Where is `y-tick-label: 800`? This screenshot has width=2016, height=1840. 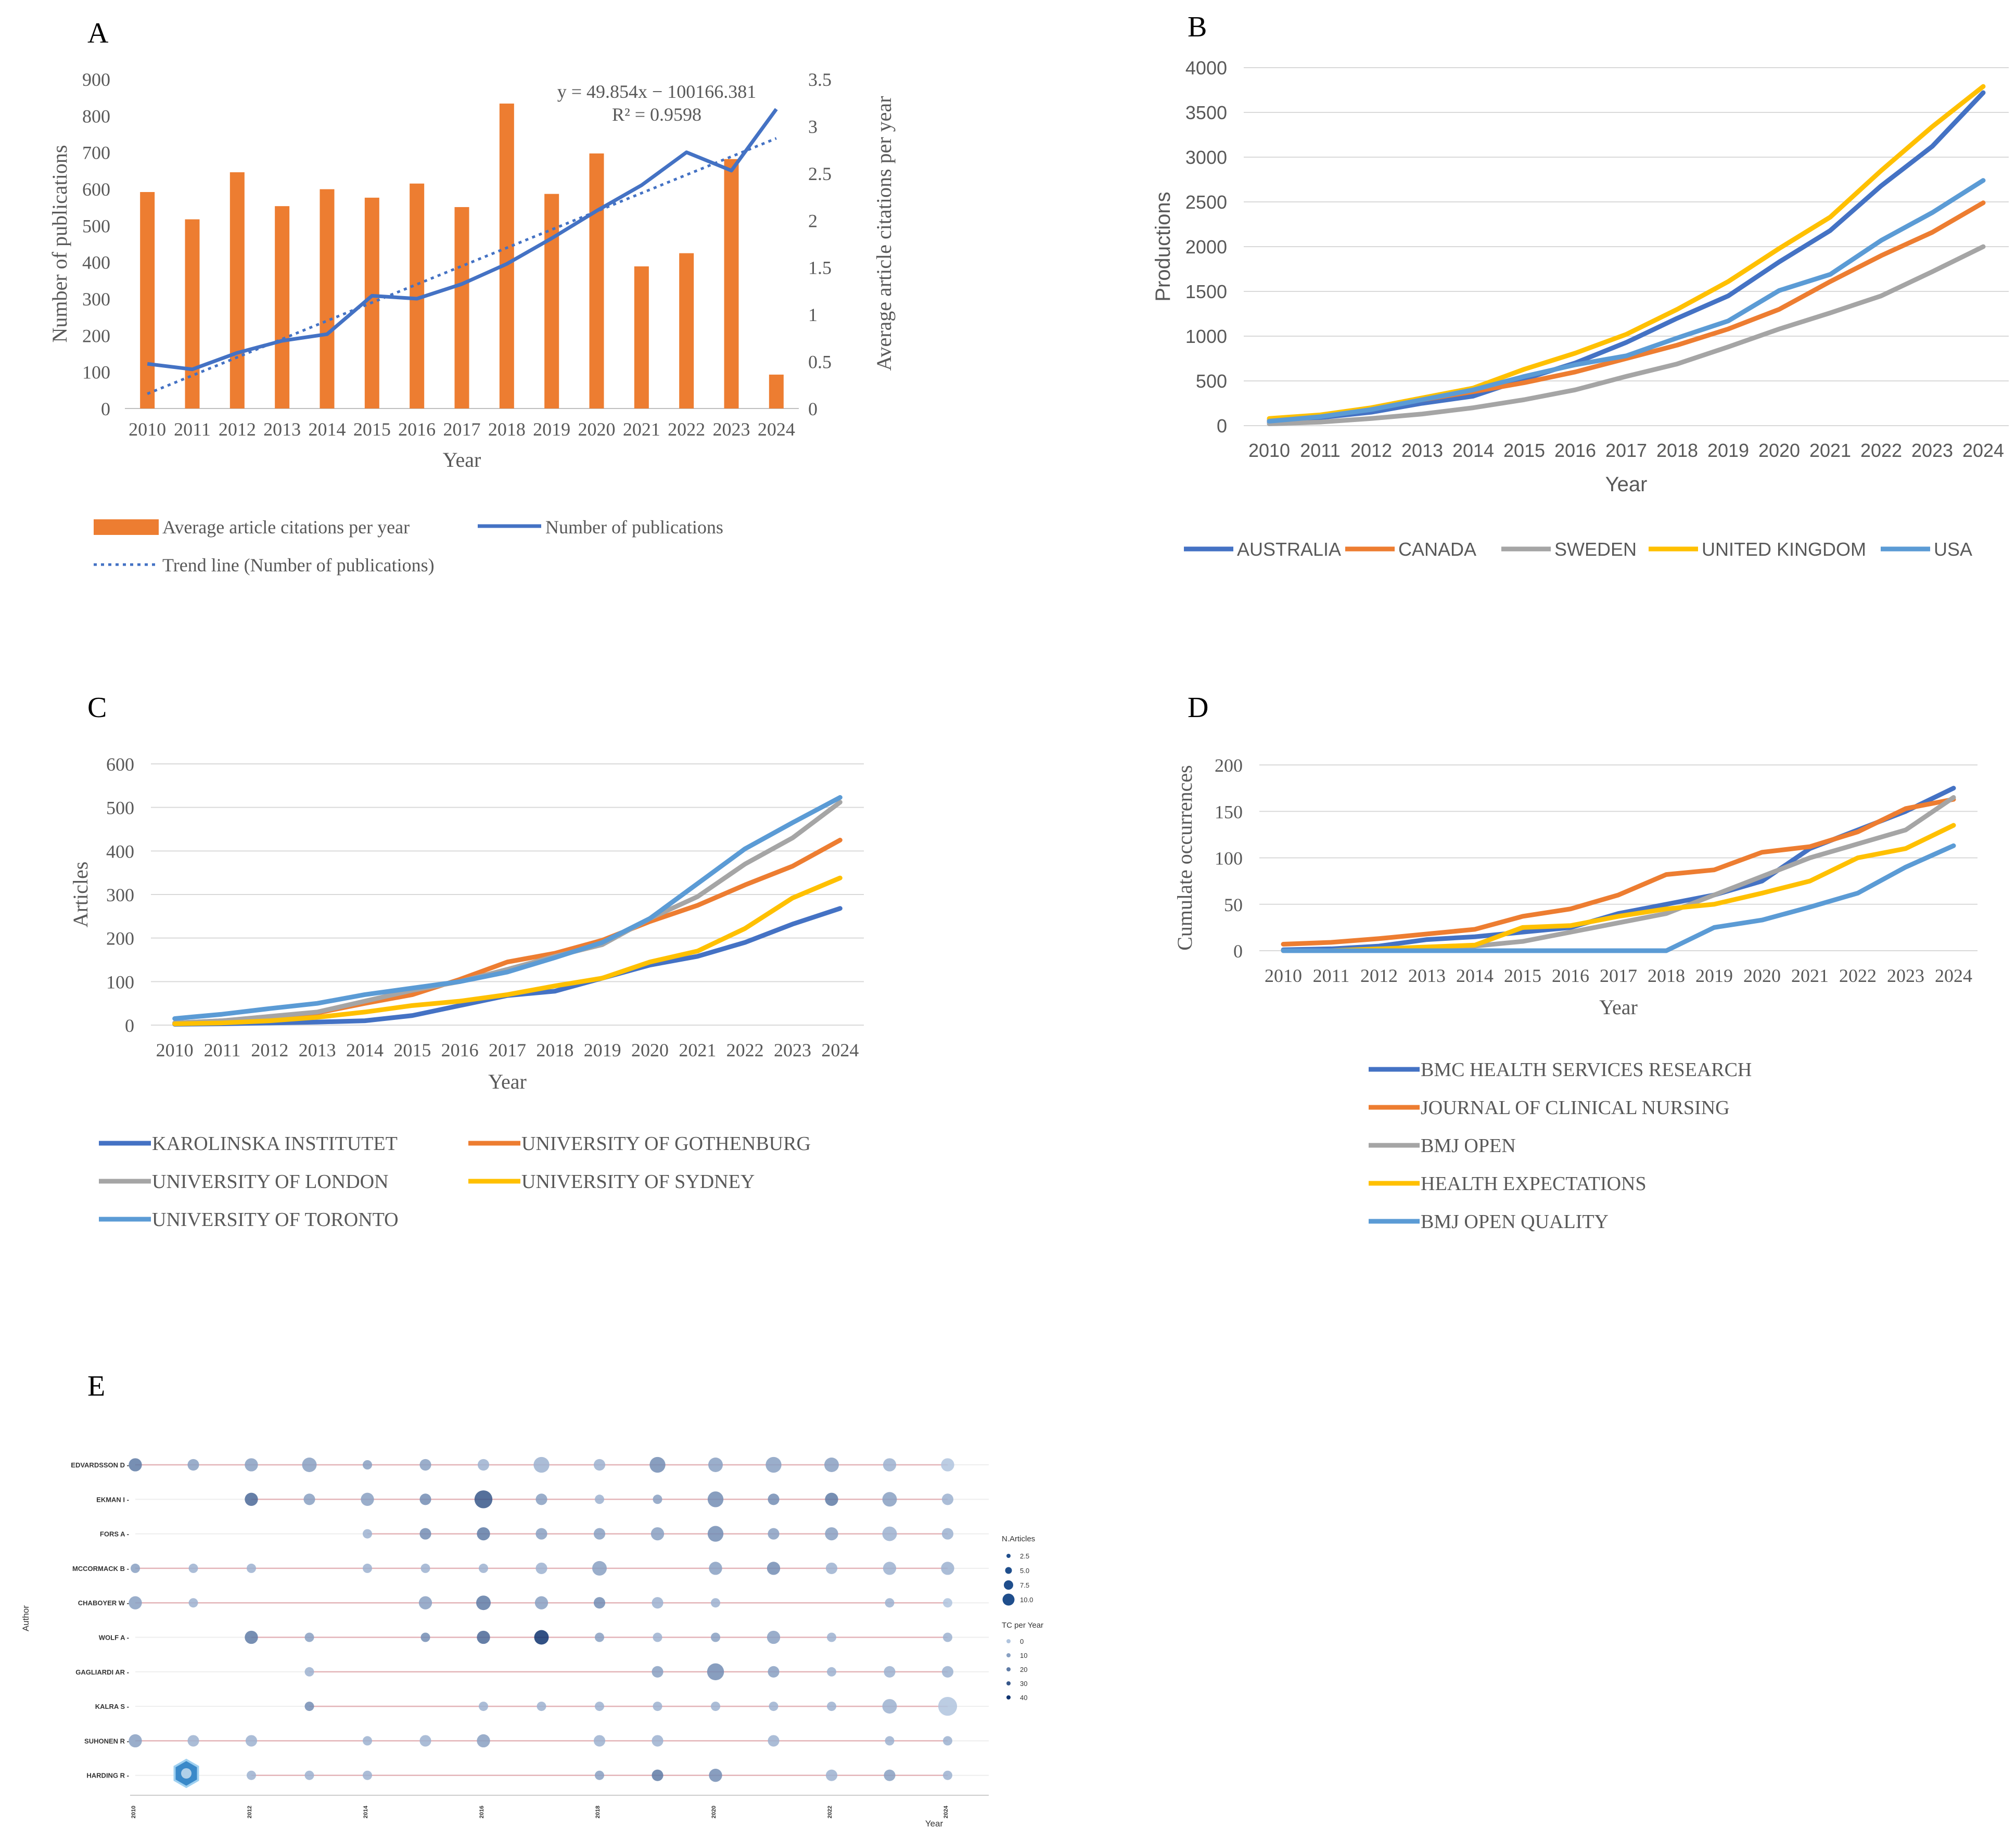
y-tick-label: 800 is located at coordinates (96, 116).